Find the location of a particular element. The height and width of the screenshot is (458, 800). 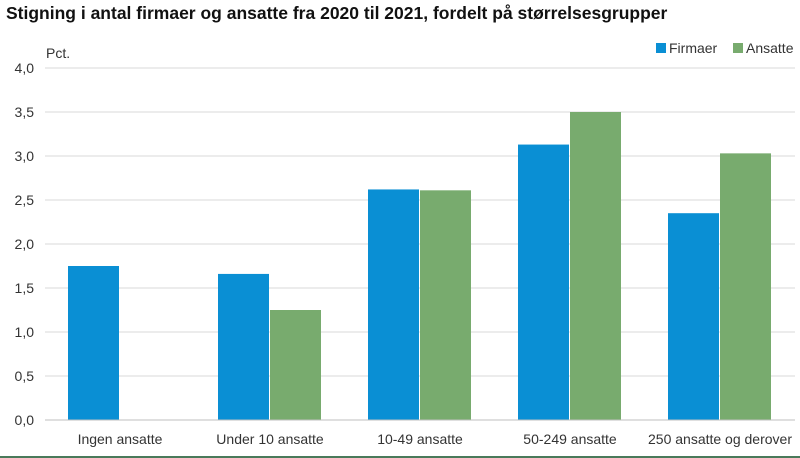

x-category-label: Ingen ansatte is located at coordinates (120, 439).